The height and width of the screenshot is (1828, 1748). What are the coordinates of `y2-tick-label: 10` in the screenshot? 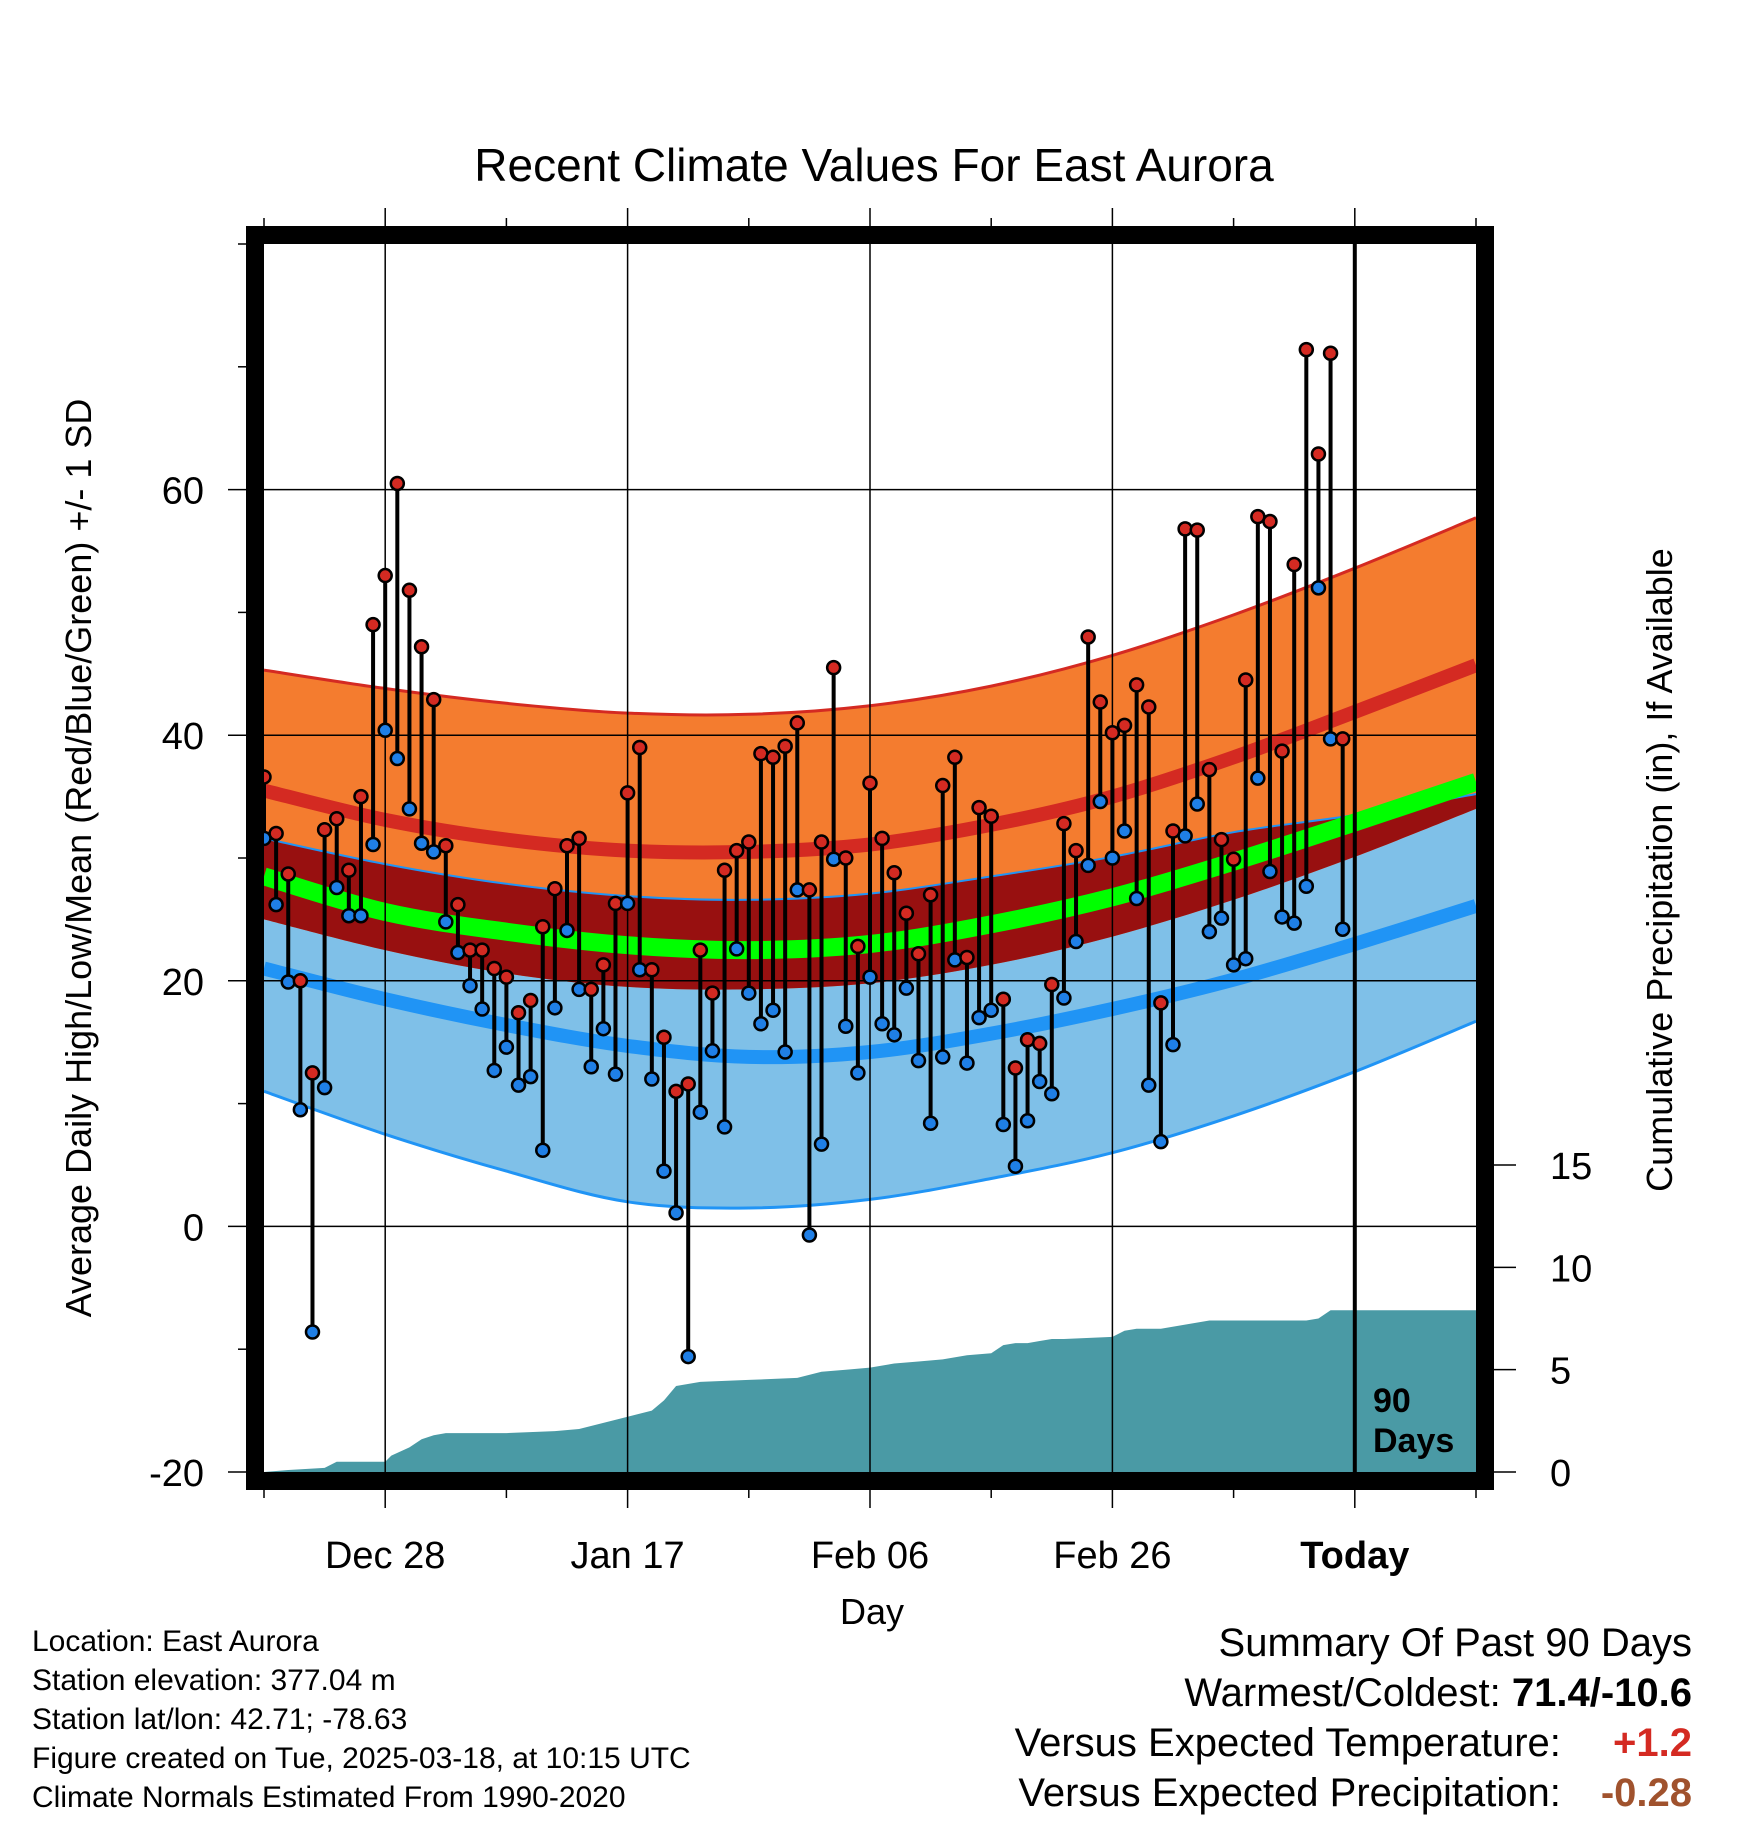 It's located at (1571, 1269).